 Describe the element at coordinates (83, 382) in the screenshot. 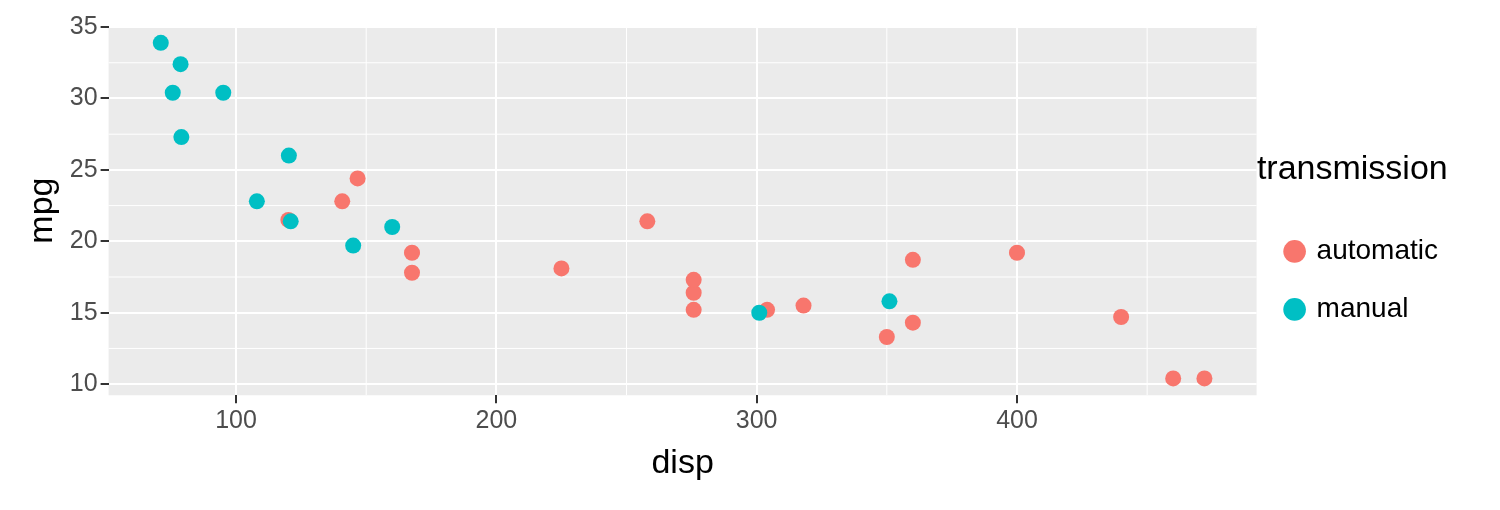

I see `y-tick-label: 10` at that location.